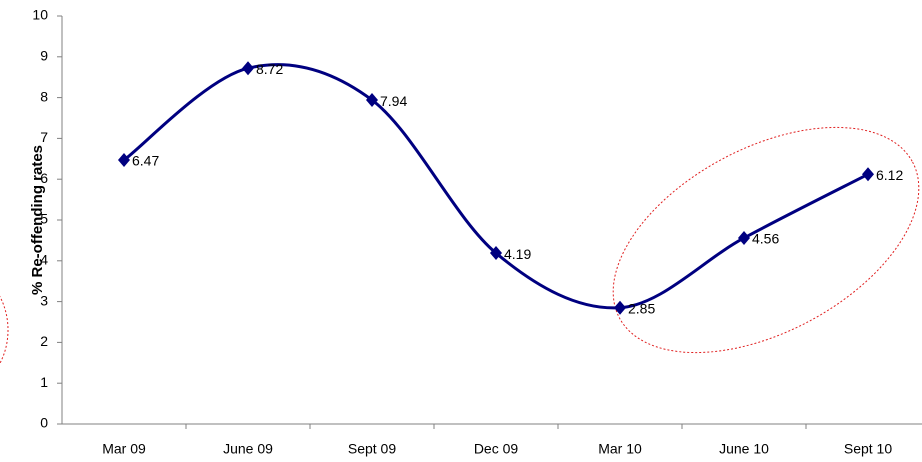  What do you see at coordinates (269, 69) in the screenshot?
I see `data-label: 8.72` at bounding box center [269, 69].